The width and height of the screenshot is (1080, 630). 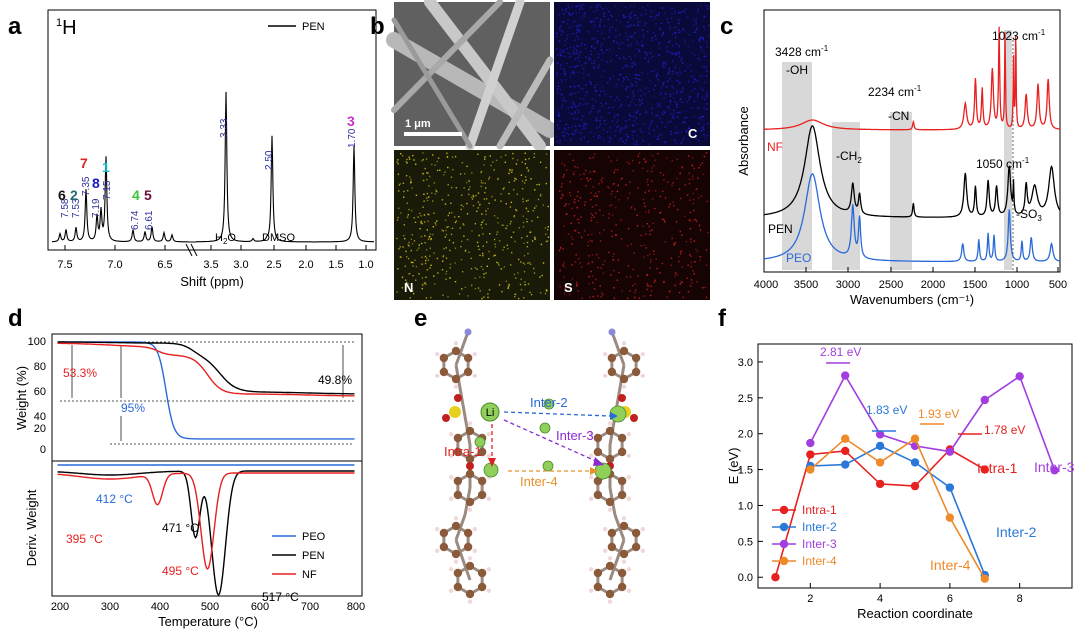 What do you see at coordinates (352, 138) in the screenshot?
I see `peak-label: 1.70` at bounding box center [352, 138].